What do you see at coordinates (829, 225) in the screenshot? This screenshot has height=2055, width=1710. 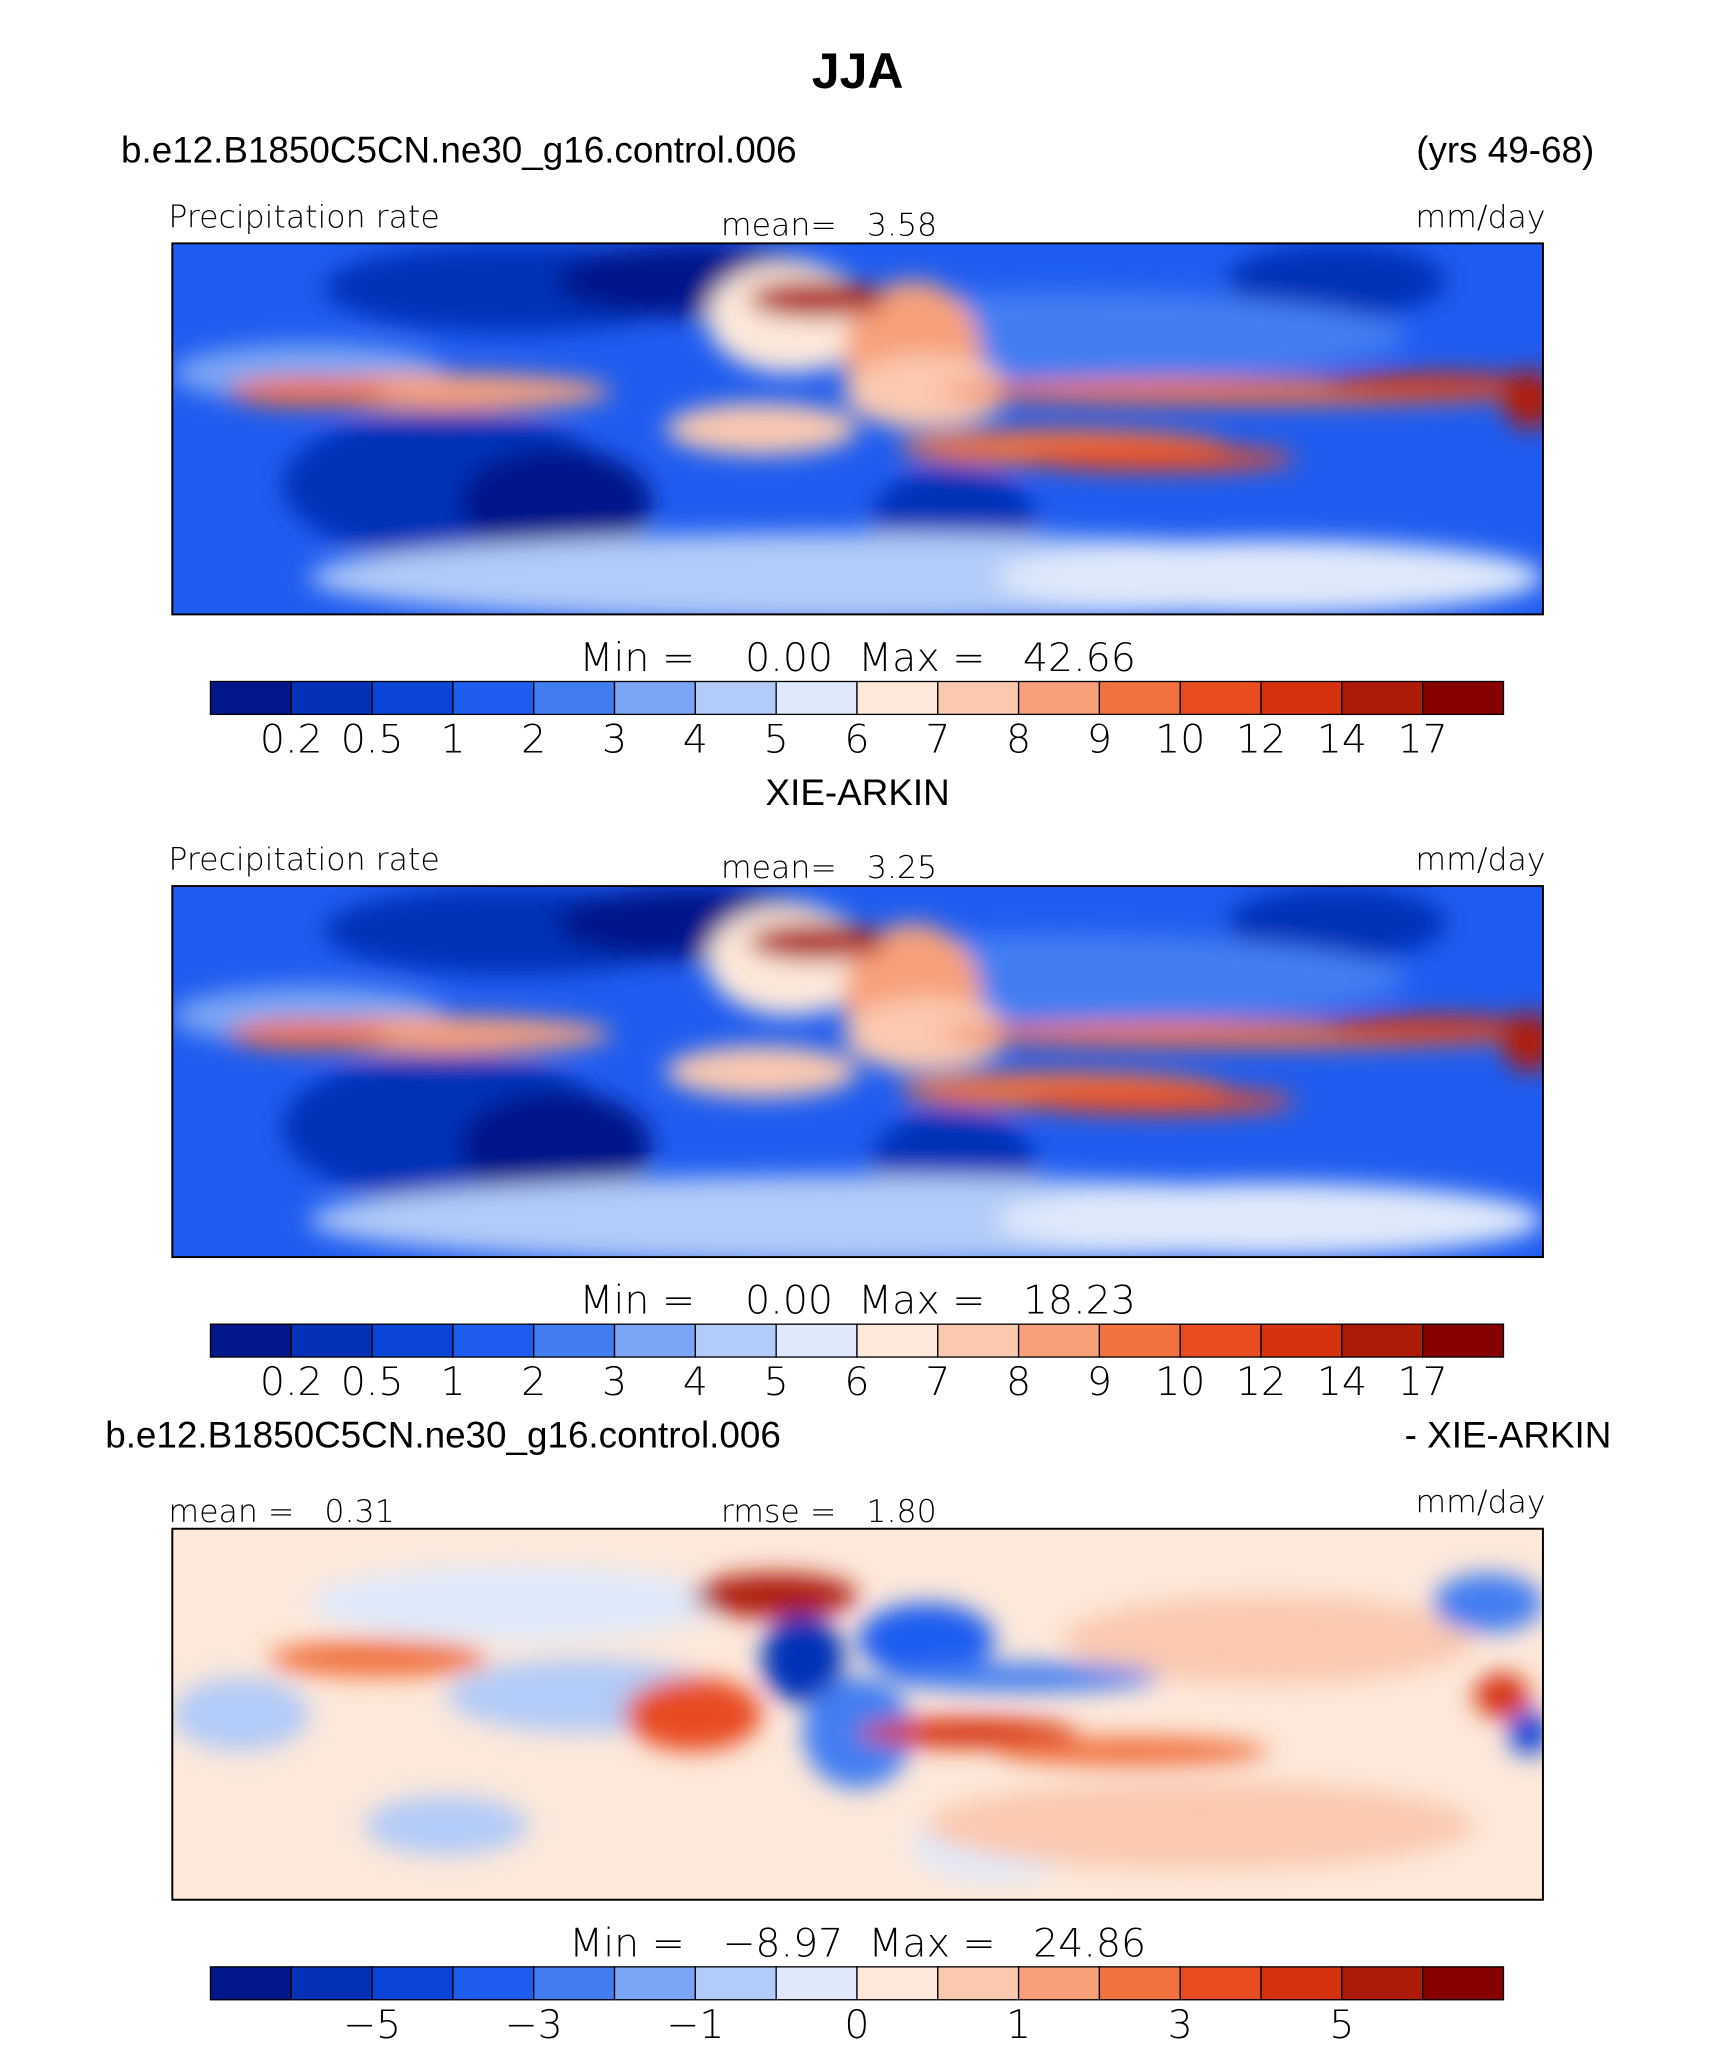 I see `panel-stat: mean= 3.58` at bounding box center [829, 225].